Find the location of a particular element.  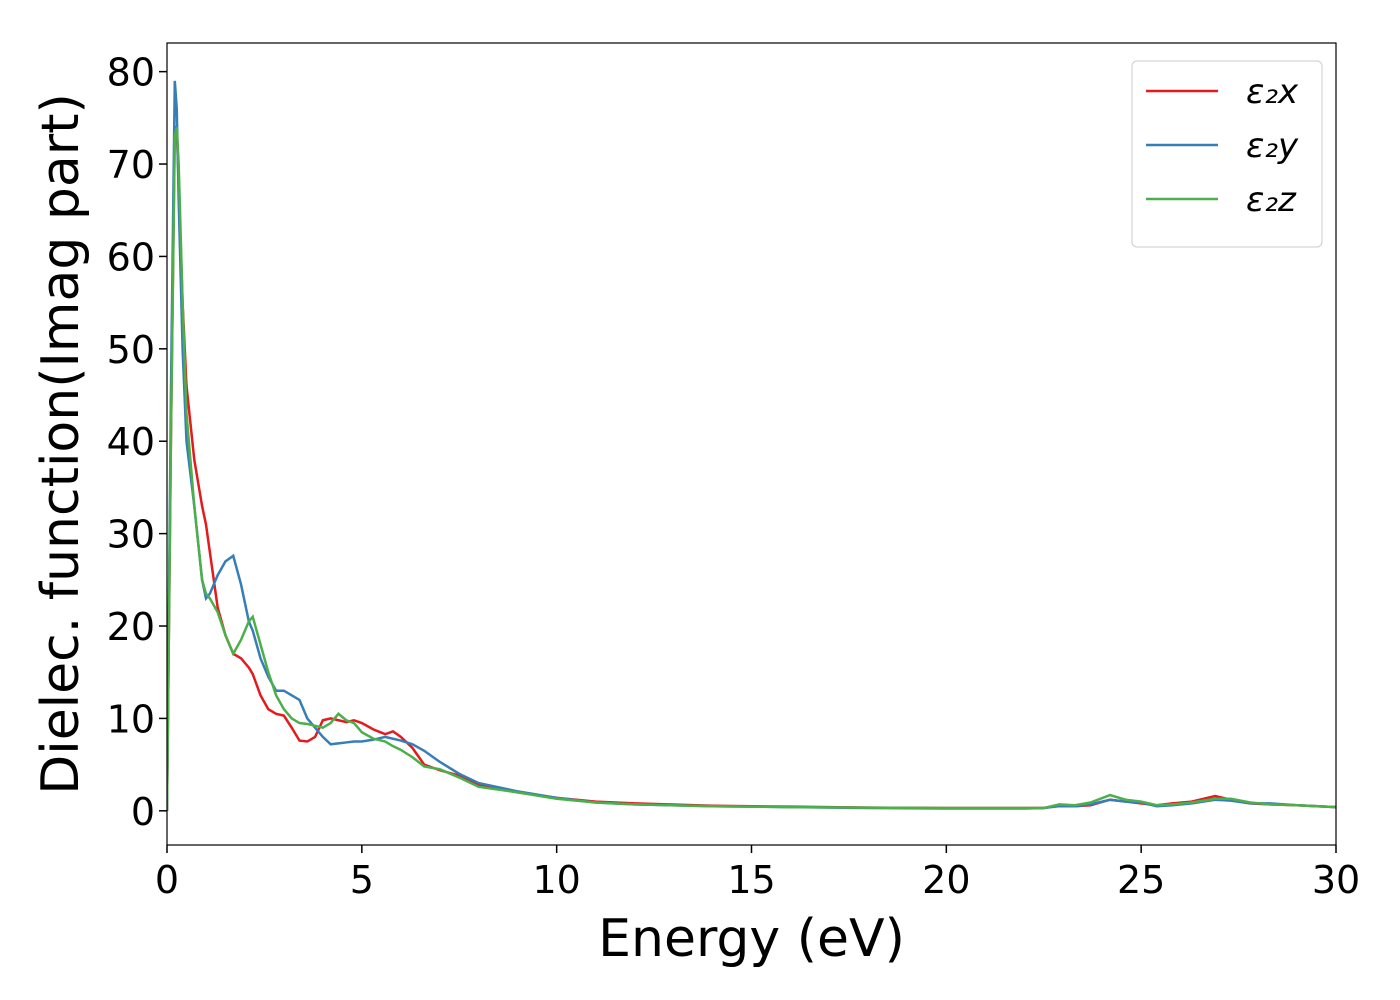

x-tick-label: 15 is located at coordinates (751, 880).